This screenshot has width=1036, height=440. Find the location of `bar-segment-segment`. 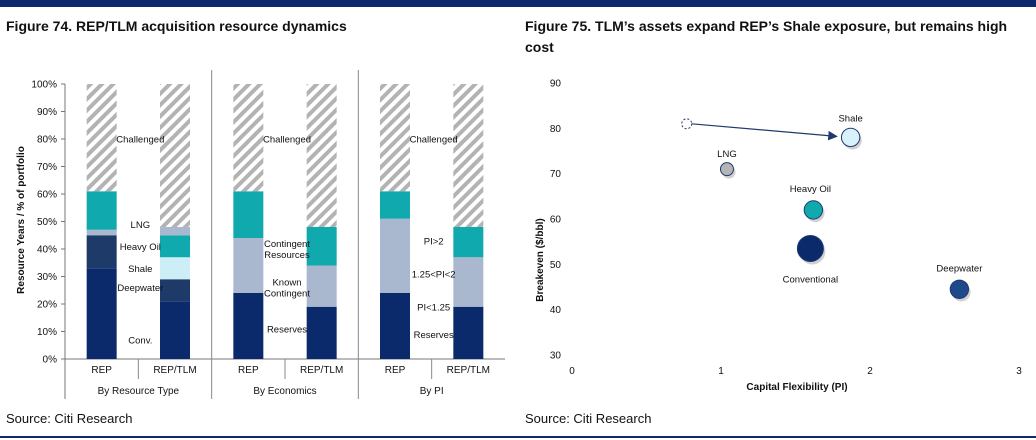

bar-segment-segment is located at coordinates (101, 210).